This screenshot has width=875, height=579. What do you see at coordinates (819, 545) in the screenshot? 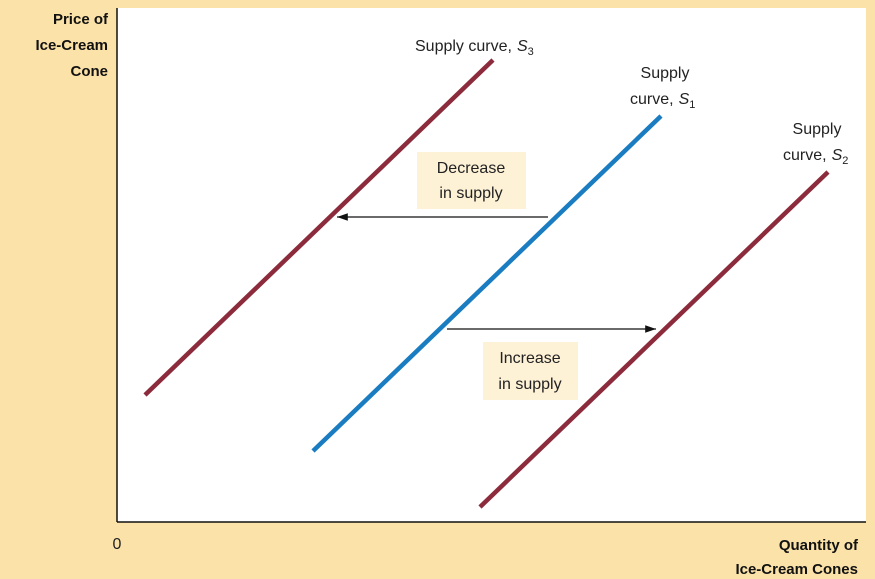
I see `x-axis-label: Quantity of` at bounding box center [819, 545].